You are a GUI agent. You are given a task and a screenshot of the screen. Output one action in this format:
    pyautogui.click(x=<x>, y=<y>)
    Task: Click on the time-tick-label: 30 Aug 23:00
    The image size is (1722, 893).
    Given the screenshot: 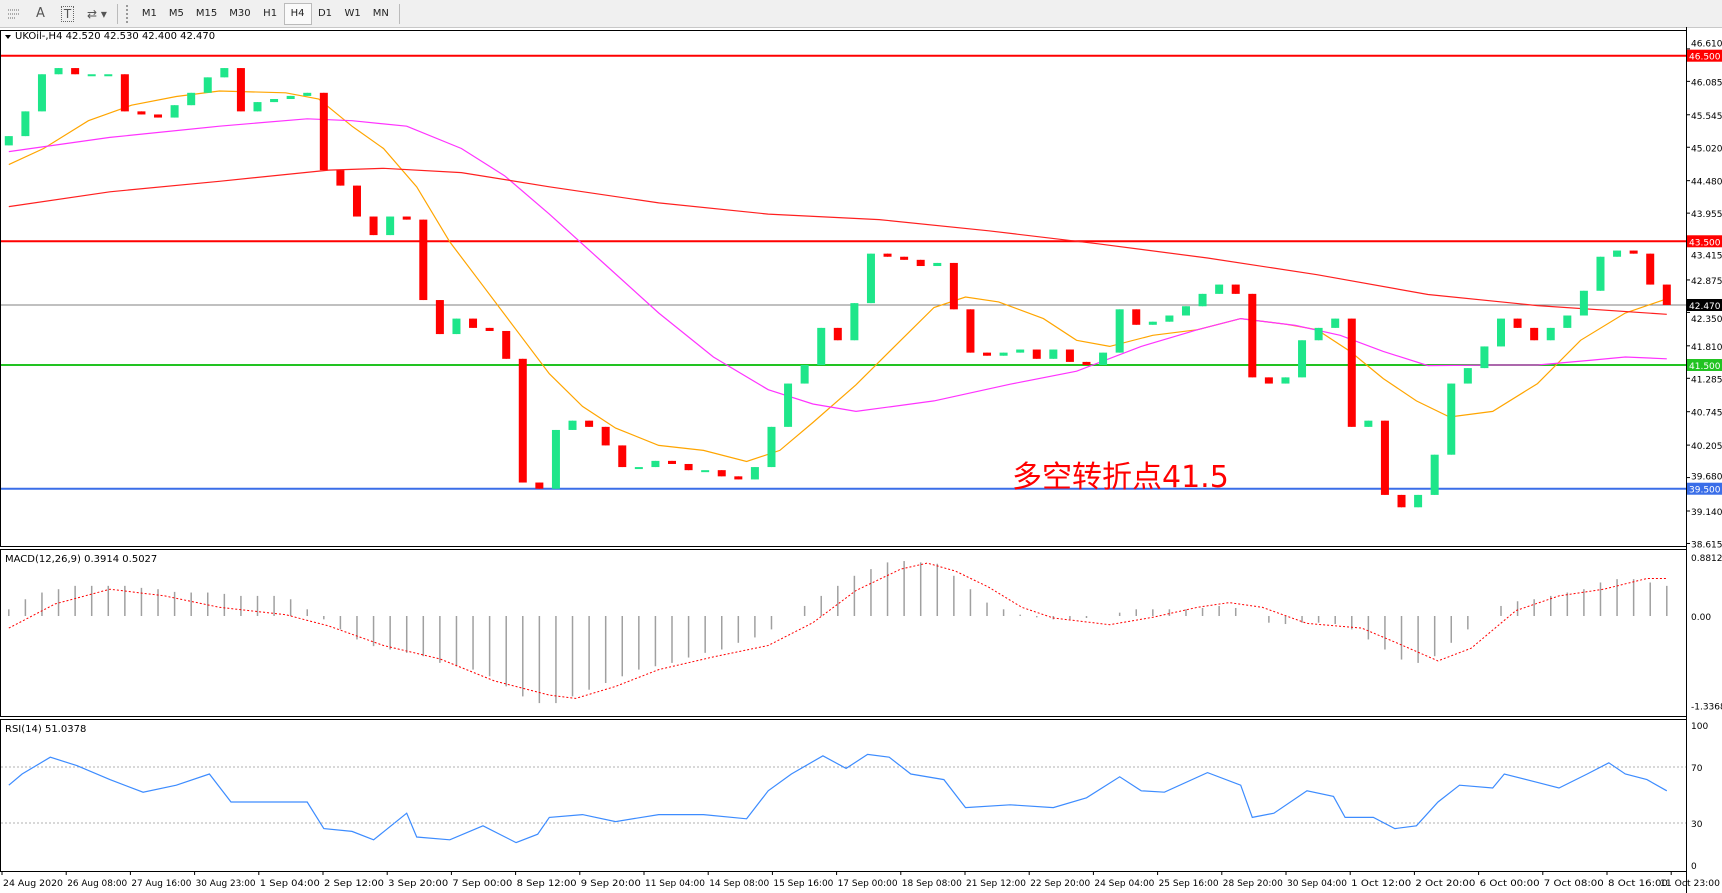 What is the action you would take?
    pyautogui.click(x=226, y=884)
    